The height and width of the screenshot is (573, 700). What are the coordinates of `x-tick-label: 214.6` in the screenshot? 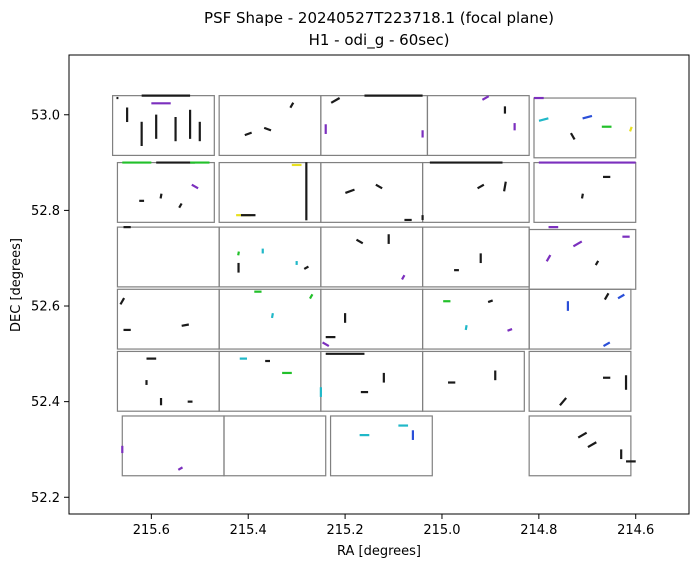 It's located at (635, 530).